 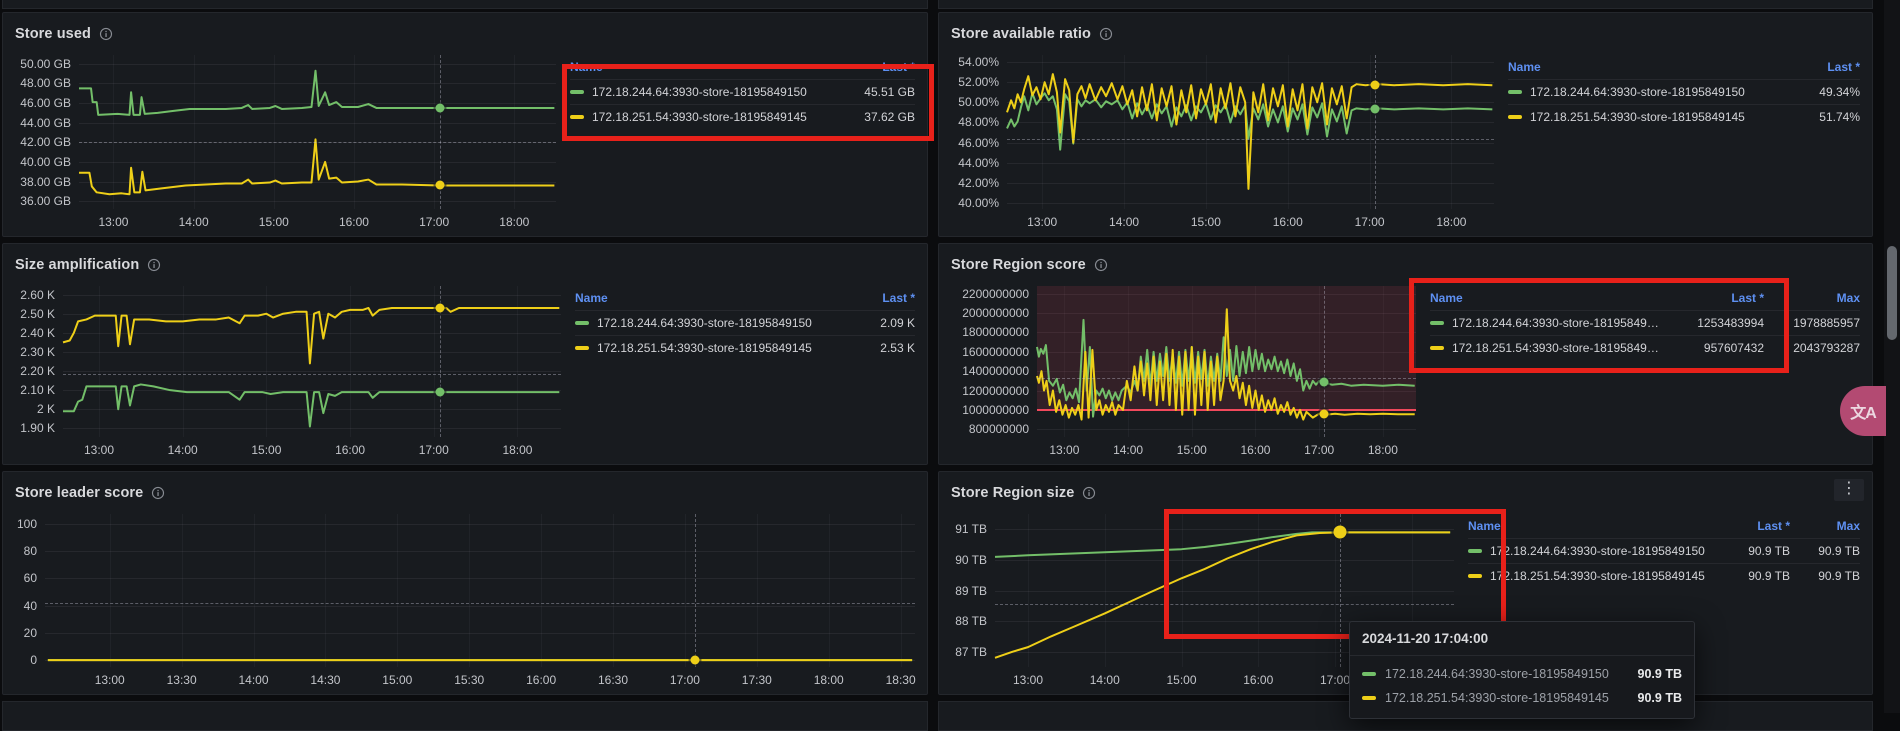 I want to click on x-axis-tick-label: 16:00, so click(x=353, y=222).